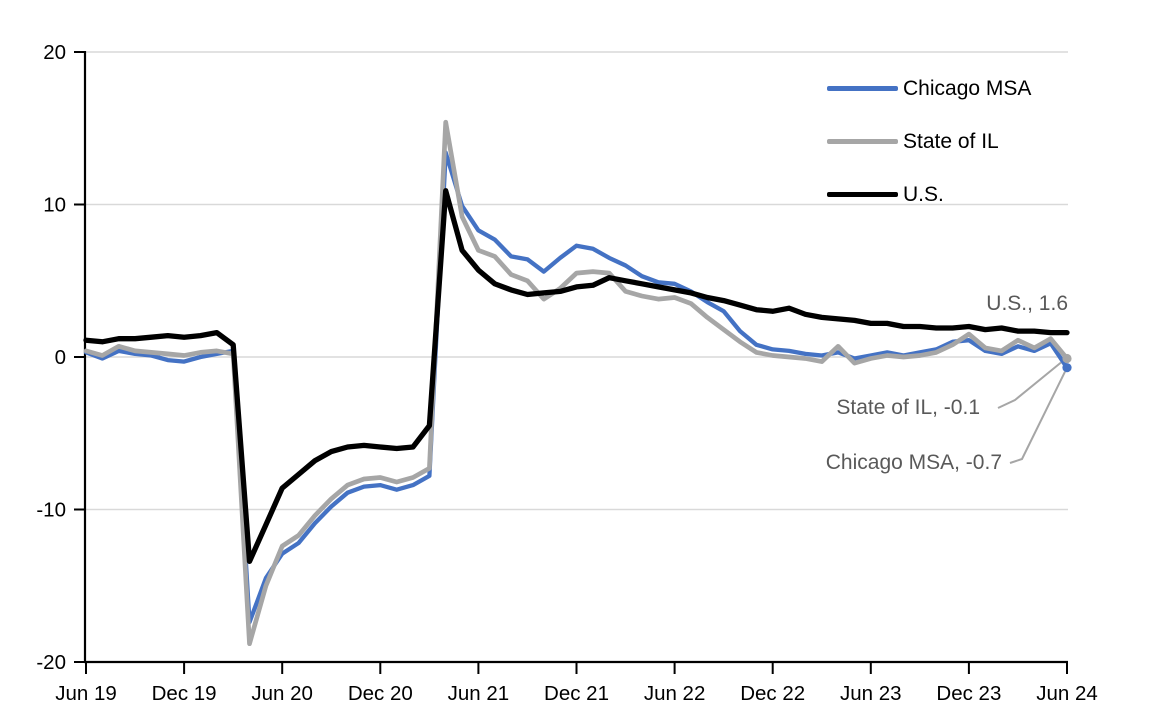 This screenshot has height=715, width=1152. I want to click on y-tick-label: 20, so click(54, 52).